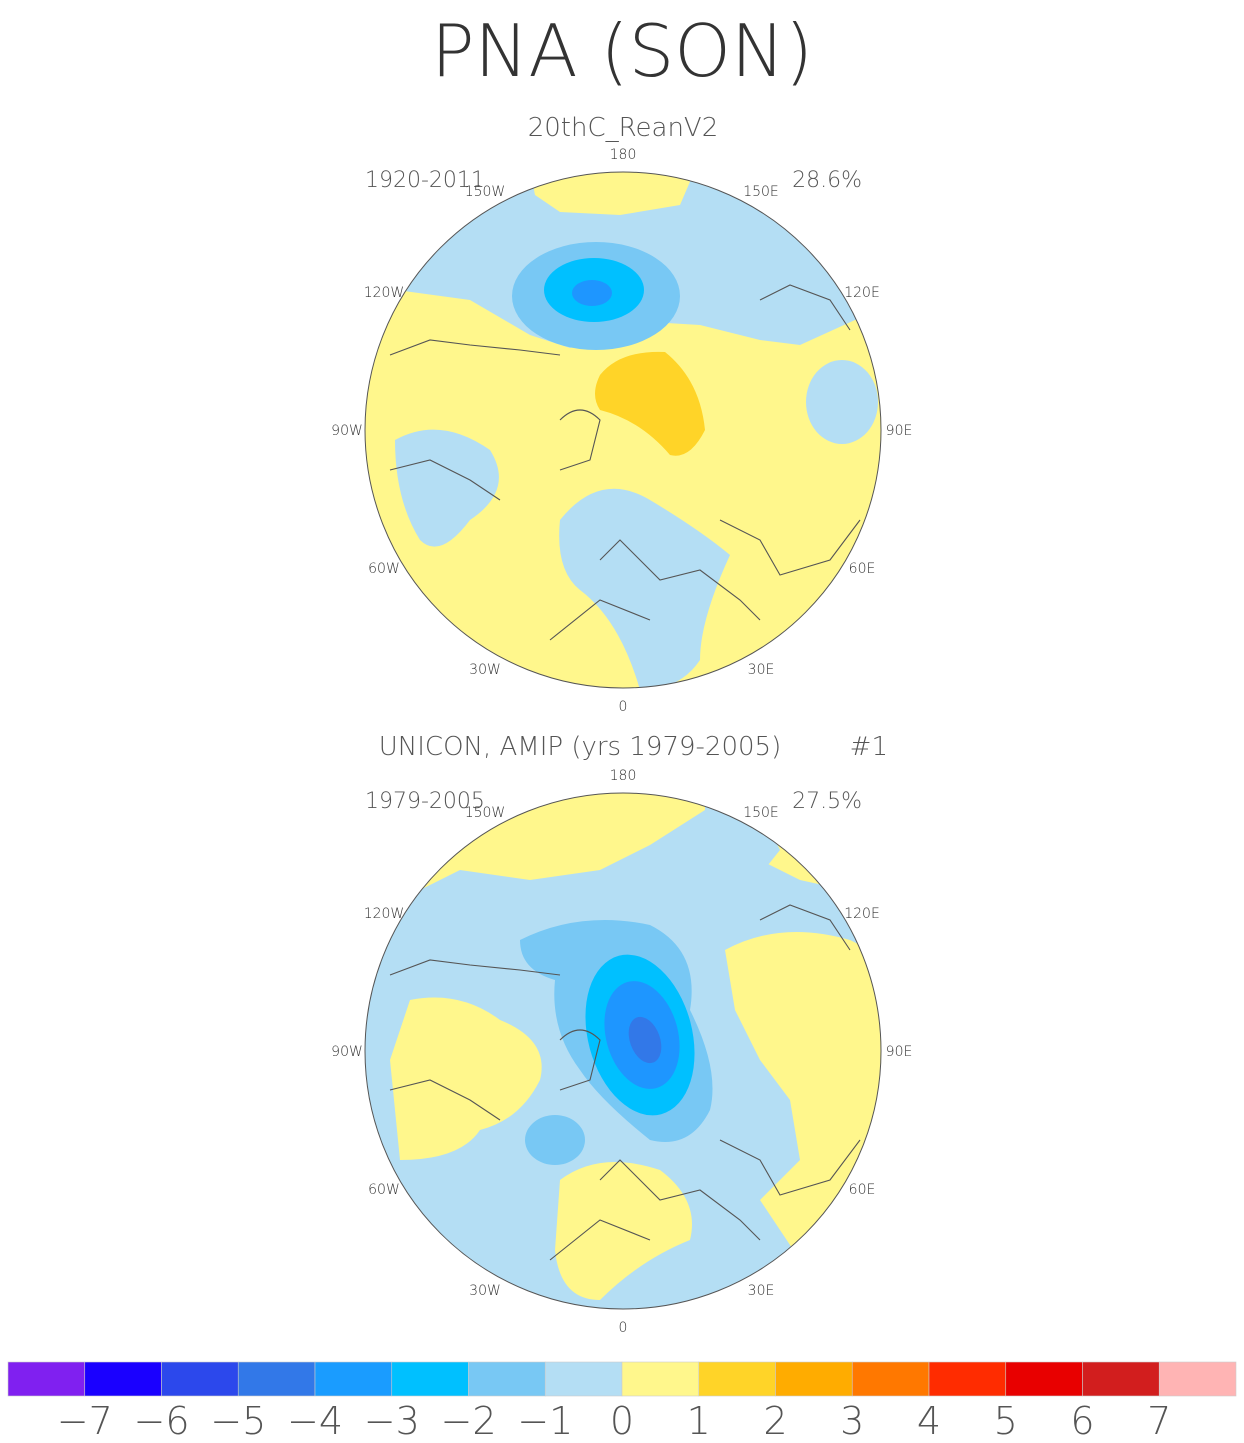  I want to click on panel-2-member: #1, so click(869, 747).